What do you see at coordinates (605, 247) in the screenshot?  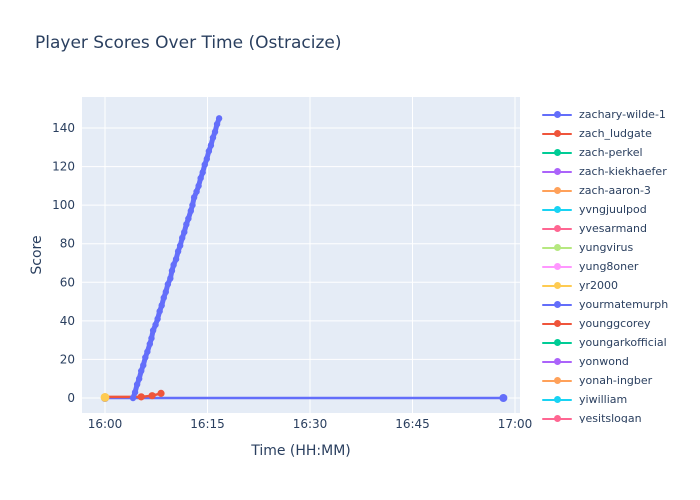 I see `legend-item-yungvirus: yungvirus` at bounding box center [605, 247].